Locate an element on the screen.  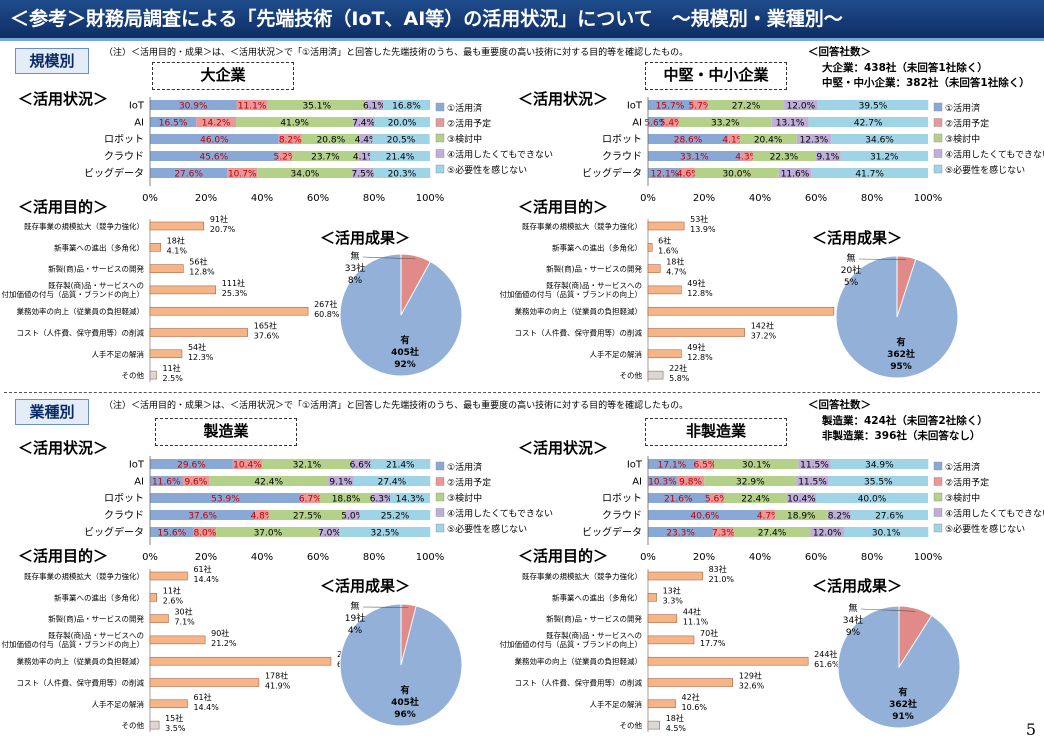
purpose-count-label: 13社 is located at coordinates (672, 590).